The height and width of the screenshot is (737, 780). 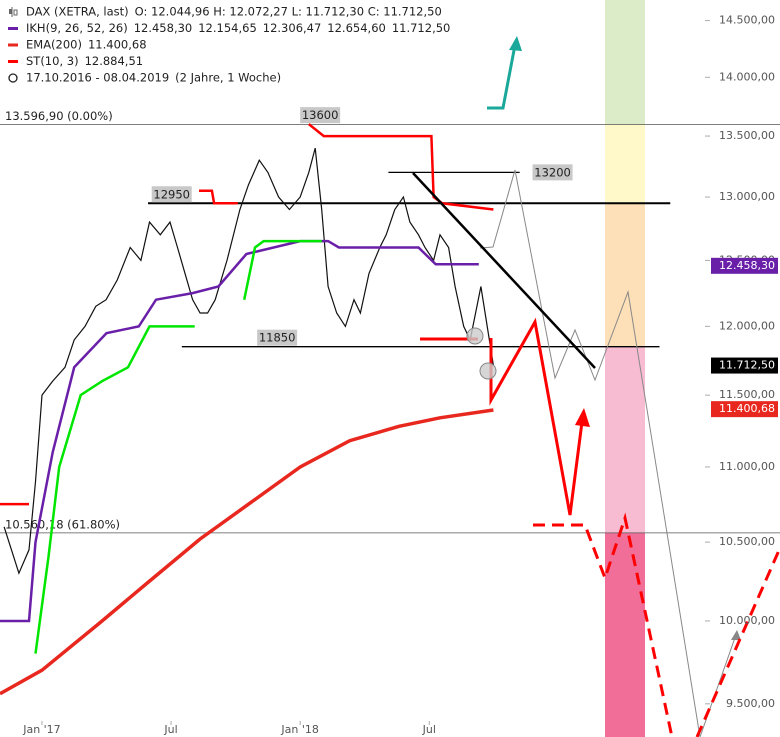 I want to click on y-tick-label: 13.000,00, so click(x=747, y=196).